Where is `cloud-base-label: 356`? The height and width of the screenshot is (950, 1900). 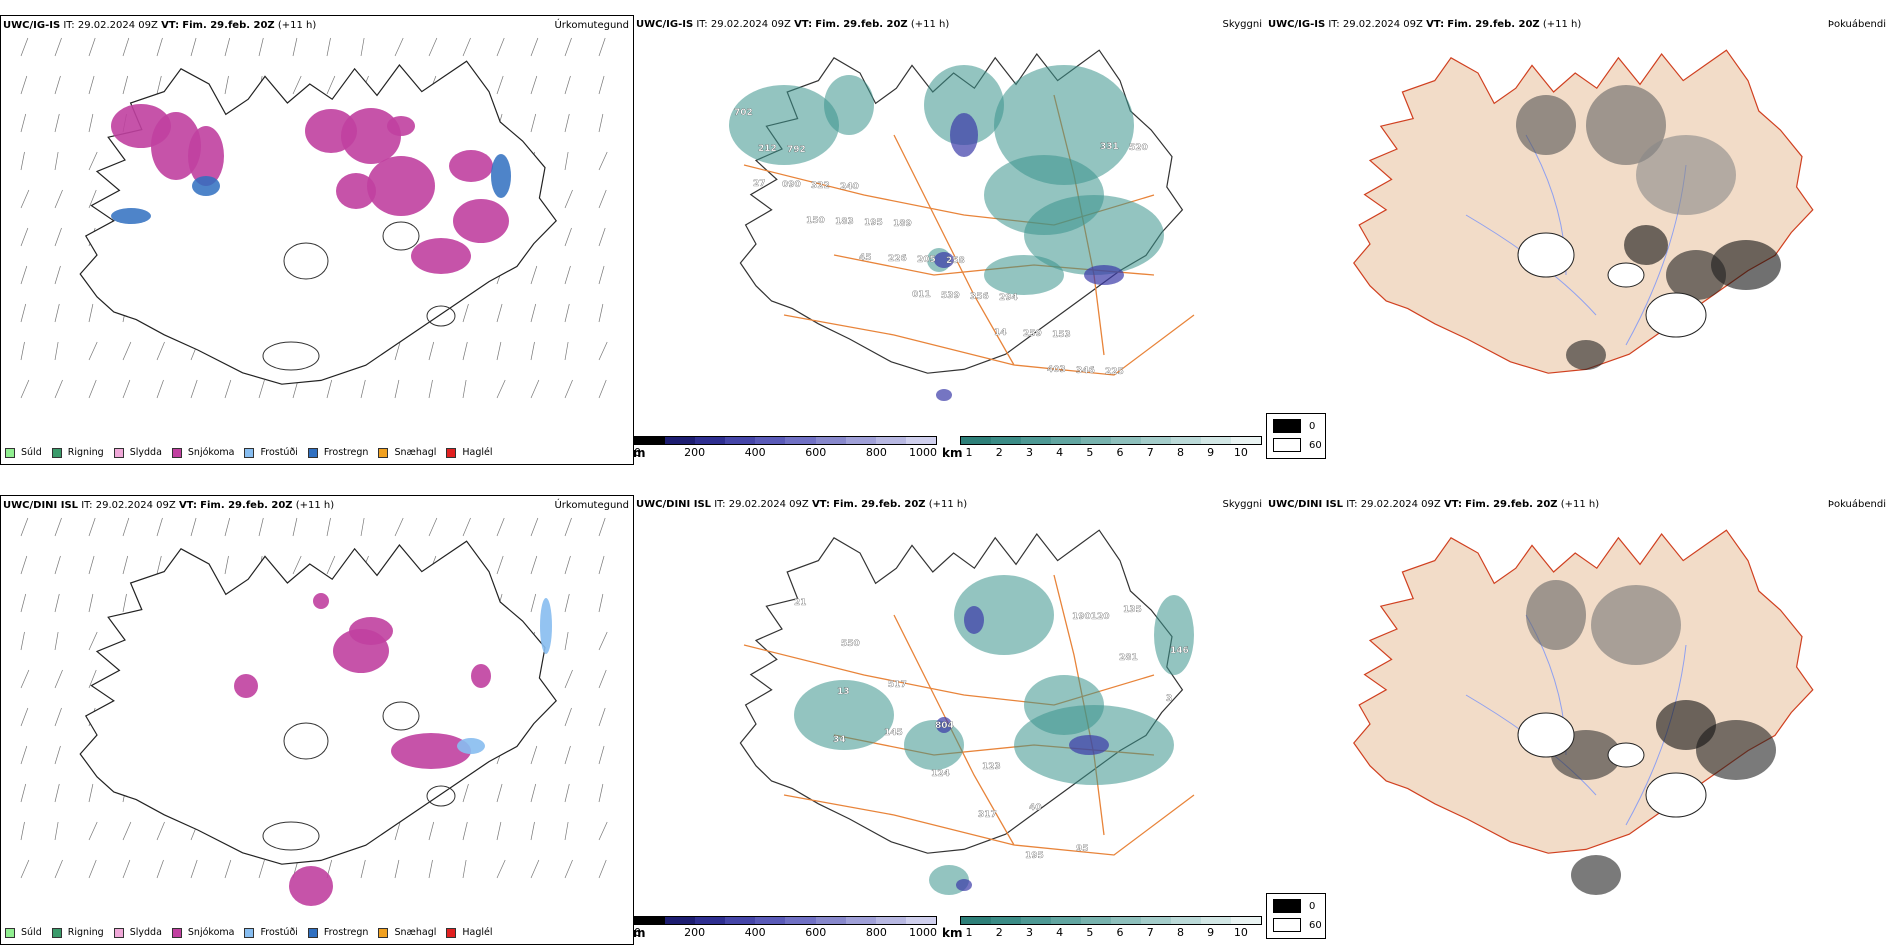 cloud-base-label: 356 is located at coordinates (979, 297).